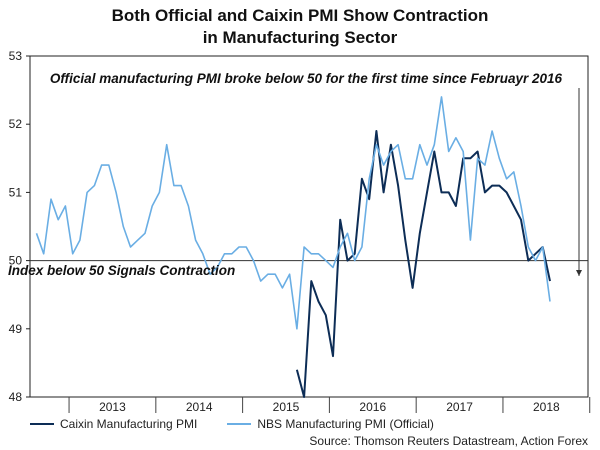 The width and height of the screenshot is (600, 450). What do you see at coordinates (286, 407) in the screenshot?
I see `x-tick-label: 2015` at bounding box center [286, 407].